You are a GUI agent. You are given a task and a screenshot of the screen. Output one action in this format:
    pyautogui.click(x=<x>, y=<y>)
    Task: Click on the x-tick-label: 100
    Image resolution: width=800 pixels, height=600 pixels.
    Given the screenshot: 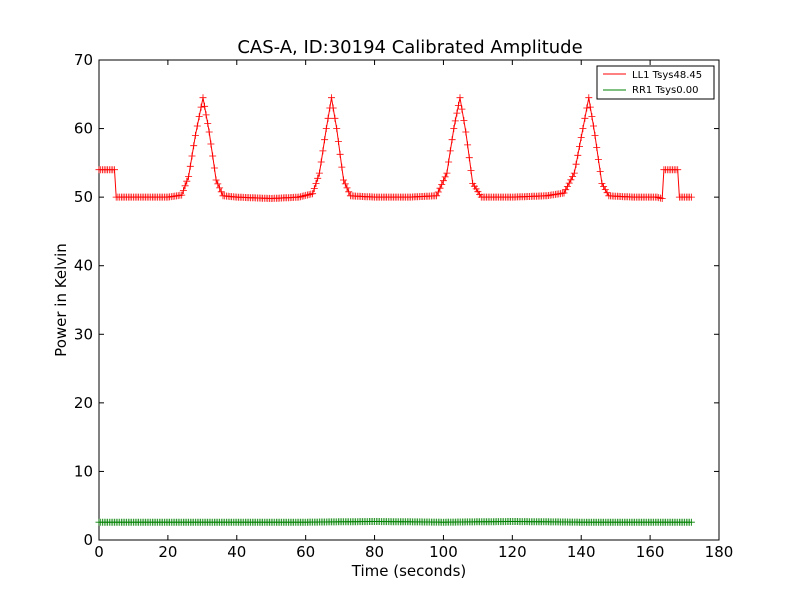 What is the action you would take?
    pyautogui.click(x=443, y=552)
    